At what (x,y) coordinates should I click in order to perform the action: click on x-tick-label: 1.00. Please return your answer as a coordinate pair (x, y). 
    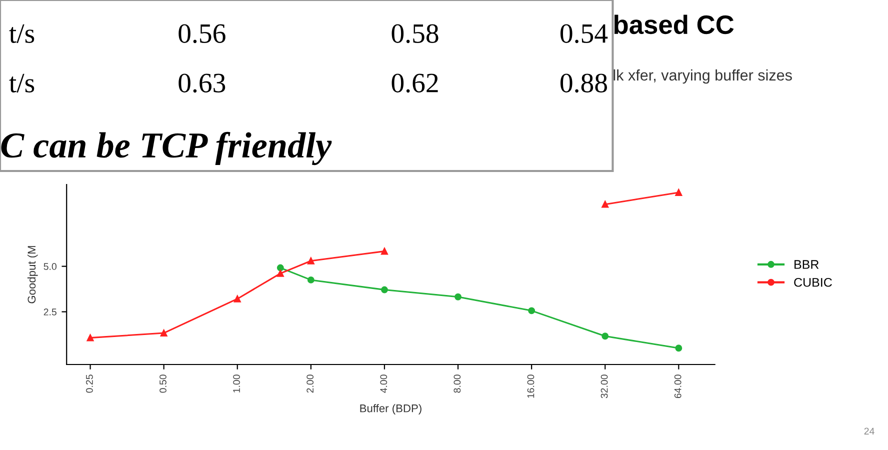
    Looking at the image, I should click on (236, 383).